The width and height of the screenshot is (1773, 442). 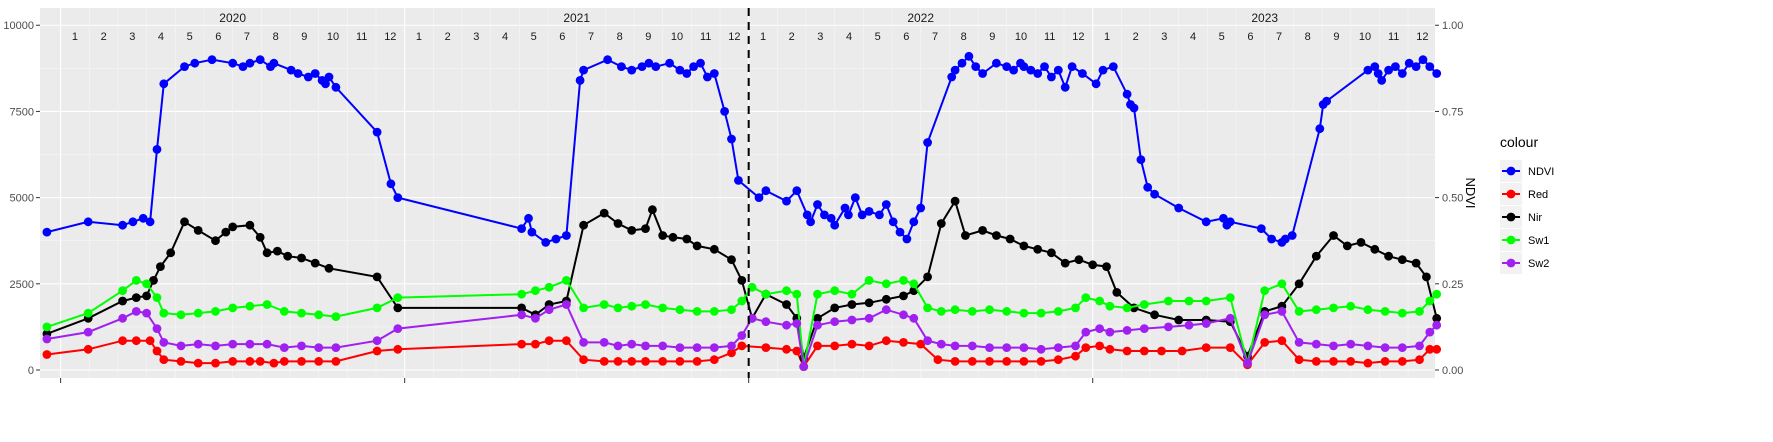 What do you see at coordinates (232, 18) in the screenshot?
I see `year-label: 2020` at bounding box center [232, 18].